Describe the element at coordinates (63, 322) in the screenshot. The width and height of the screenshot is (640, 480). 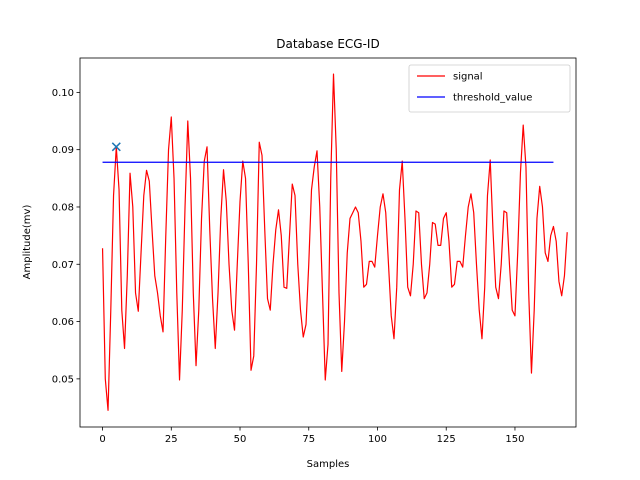
I see `y-tick-label: 0.06` at that location.